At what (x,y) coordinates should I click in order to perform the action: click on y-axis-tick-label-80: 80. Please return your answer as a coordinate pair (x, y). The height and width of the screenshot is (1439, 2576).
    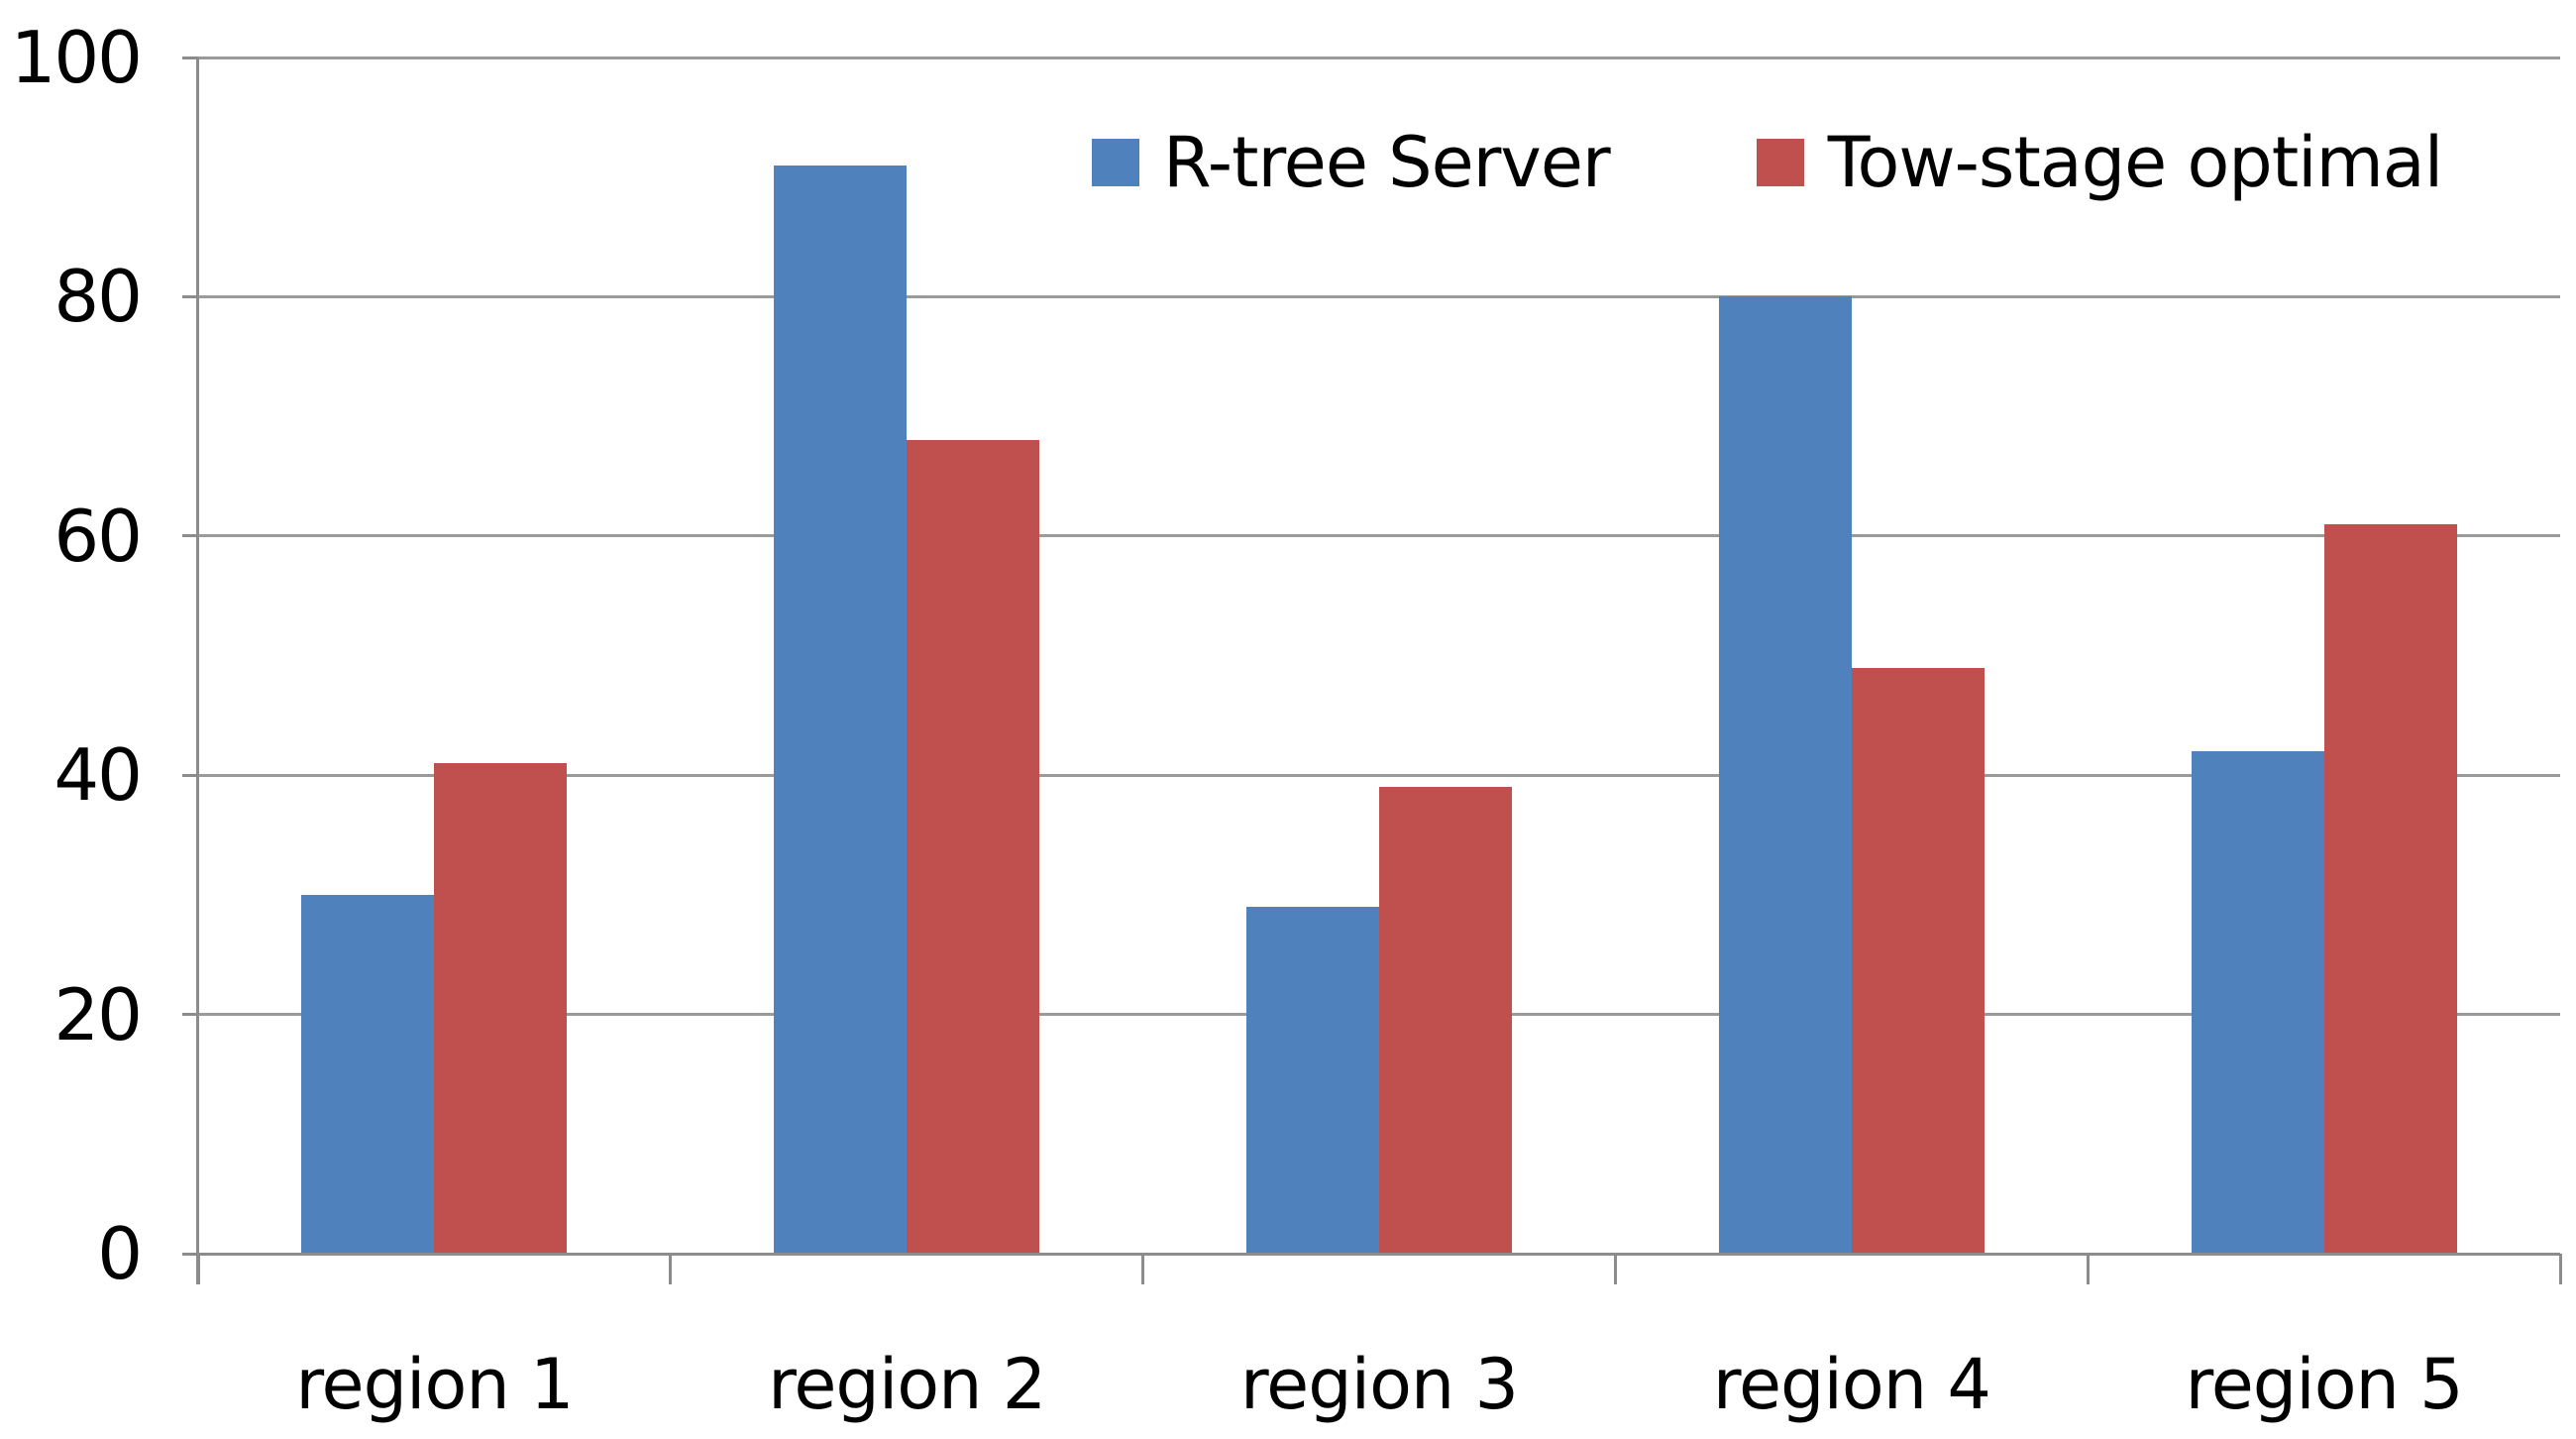
    Looking at the image, I should click on (98, 297).